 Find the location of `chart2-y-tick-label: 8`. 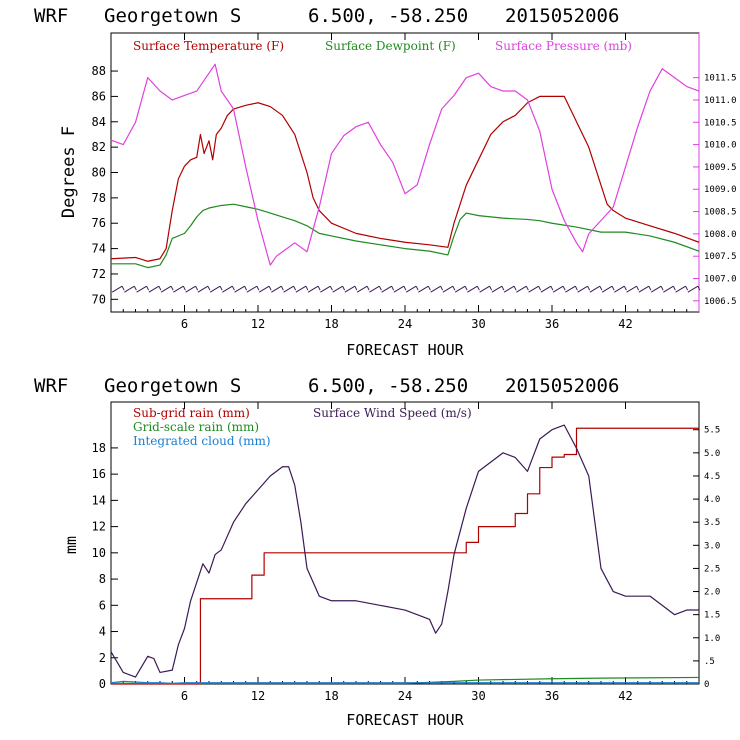

chart2-y-tick-label: 8 is located at coordinates (102, 579).